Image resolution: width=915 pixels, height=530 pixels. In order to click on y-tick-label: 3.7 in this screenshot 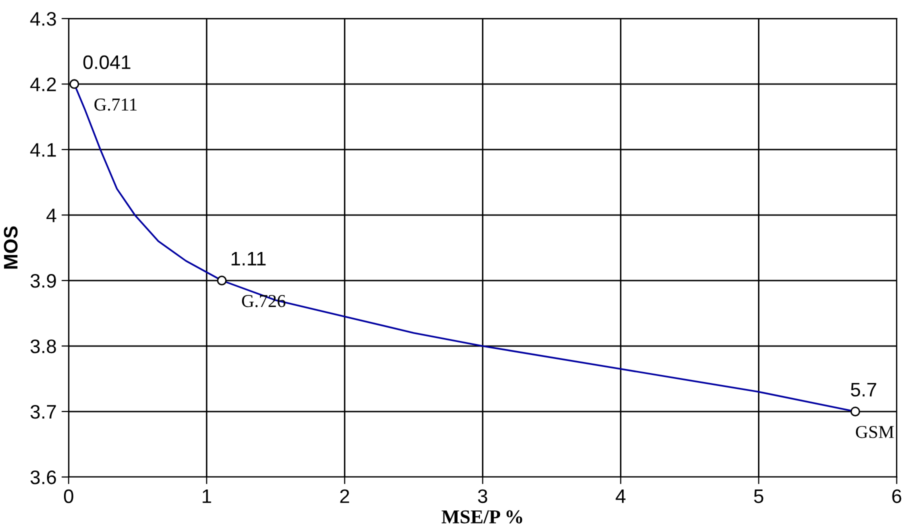, I will do `click(43, 411)`.